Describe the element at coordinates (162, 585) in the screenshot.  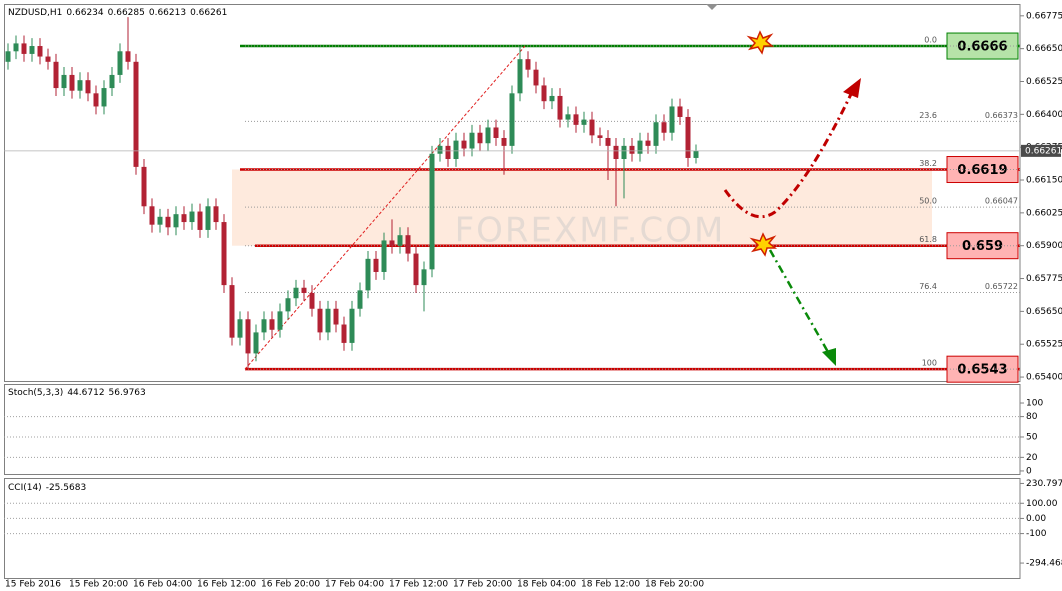
I see `x-tick-label: 16 Feb 04:00` at that location.